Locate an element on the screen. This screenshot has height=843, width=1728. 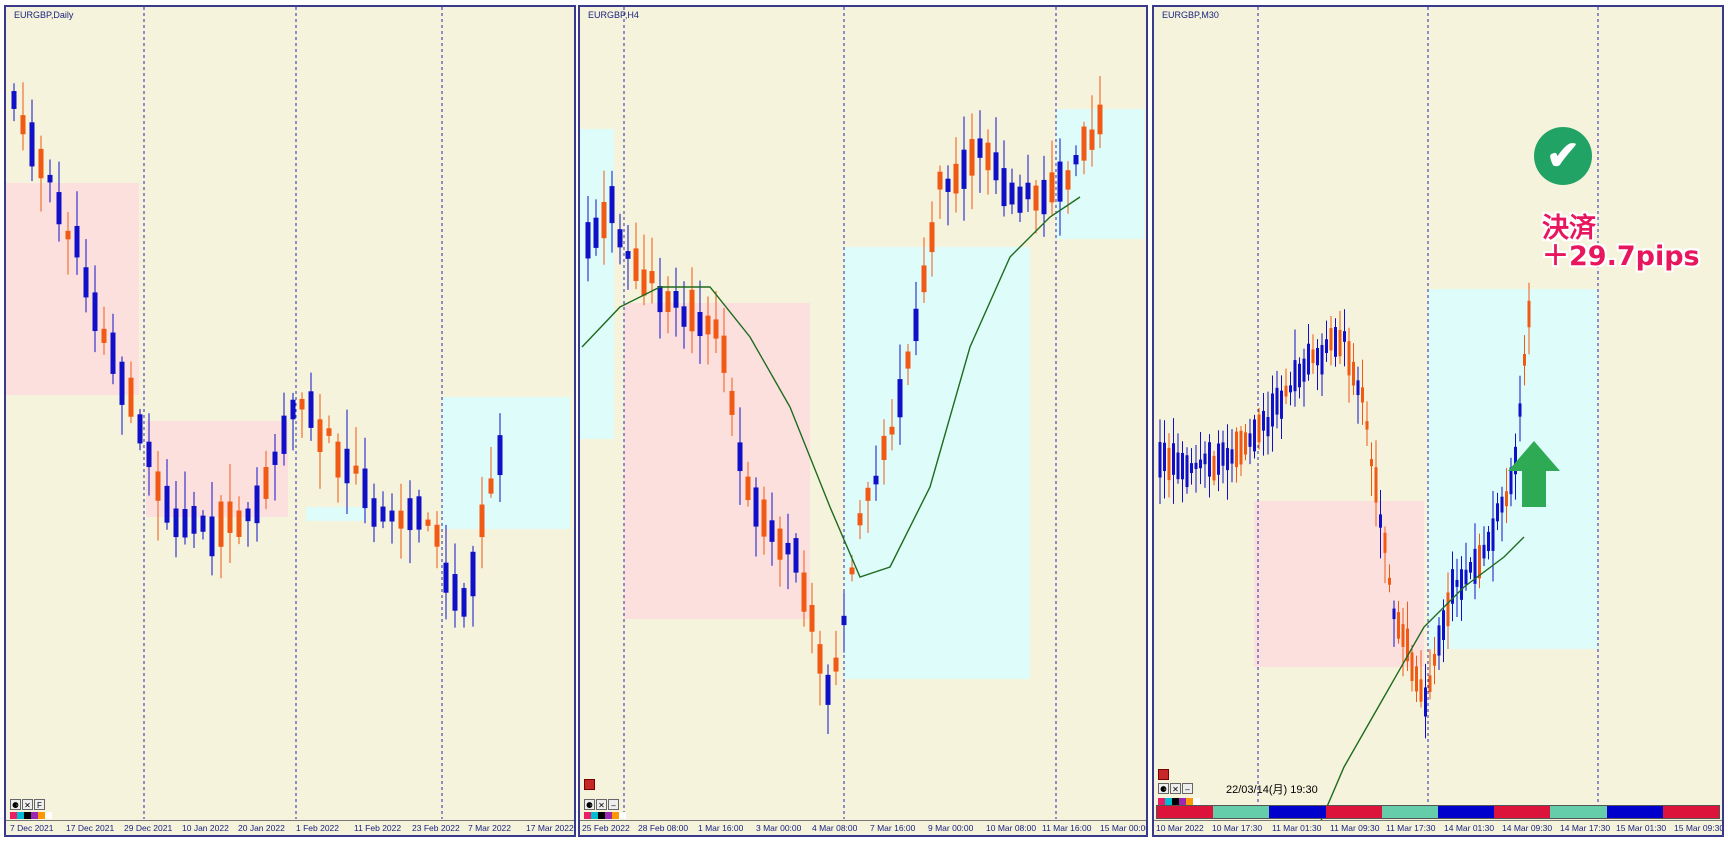
moving-average-line is located at coordinates (831, 387).